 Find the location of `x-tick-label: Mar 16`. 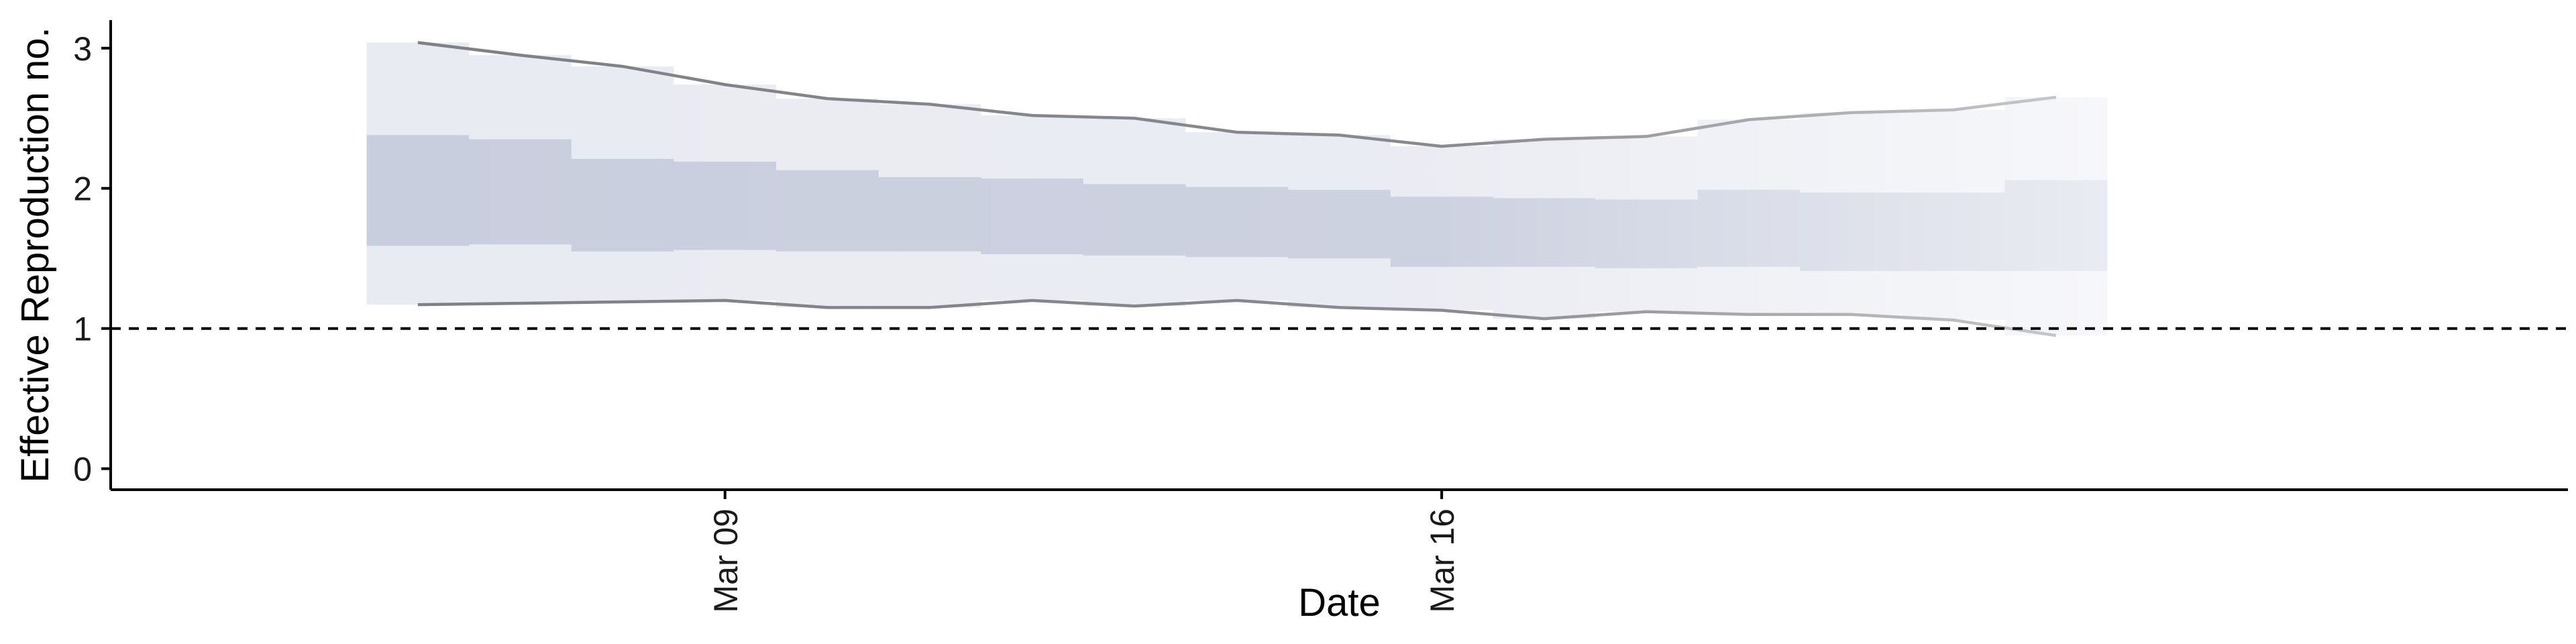

x-tick-label: Mar 16 is located at coordinates (1442, 560).